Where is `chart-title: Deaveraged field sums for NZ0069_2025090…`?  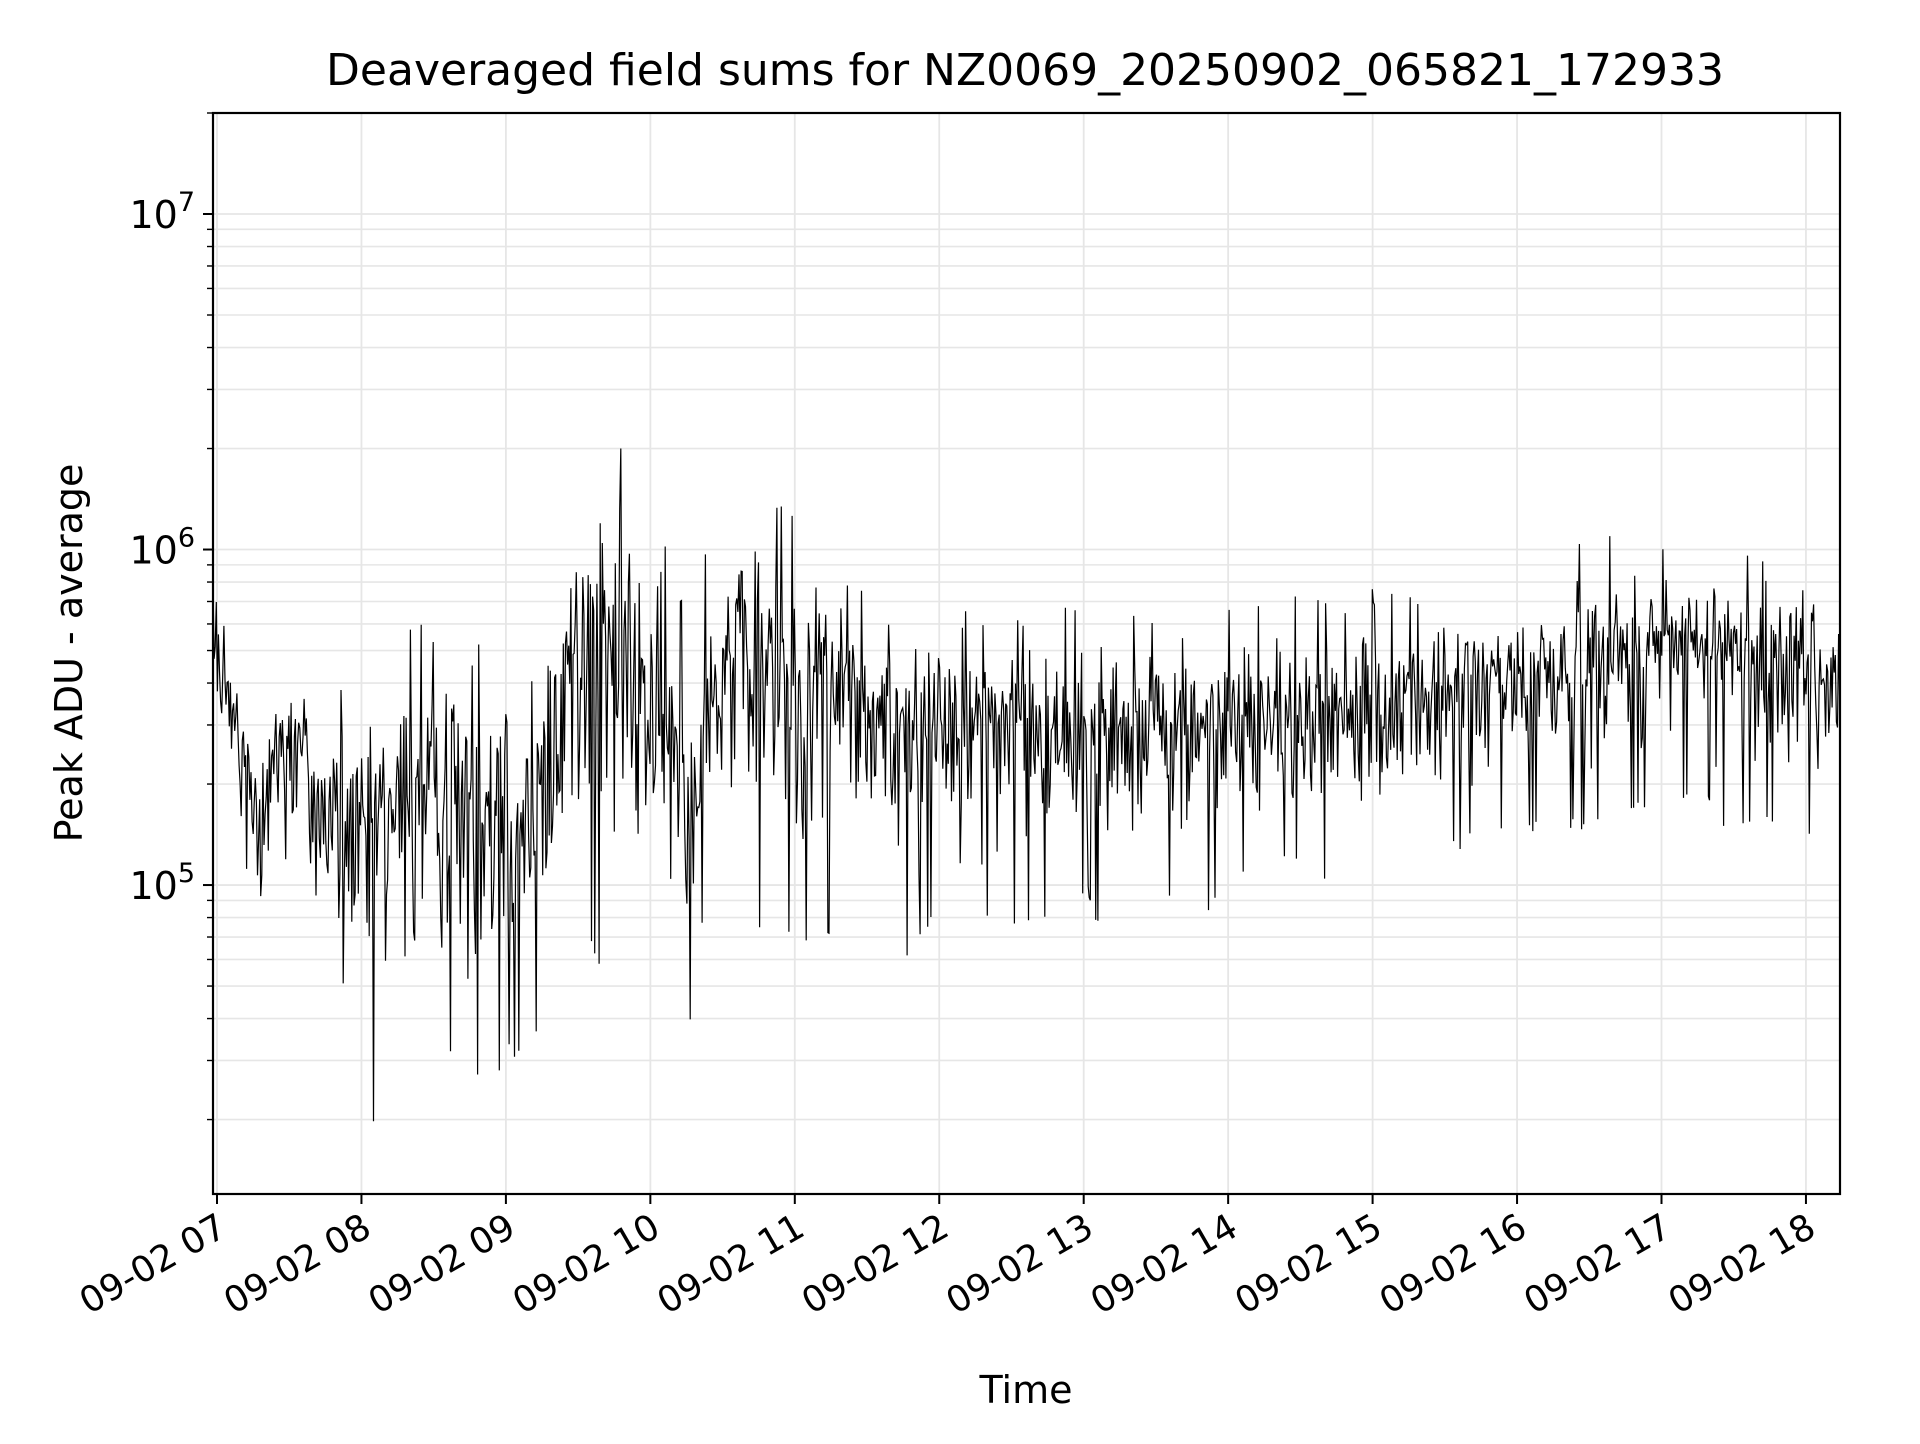
chart-title: Deaveraged field sums for NZ0069_2025090… is located at coordinates (1025, 70).